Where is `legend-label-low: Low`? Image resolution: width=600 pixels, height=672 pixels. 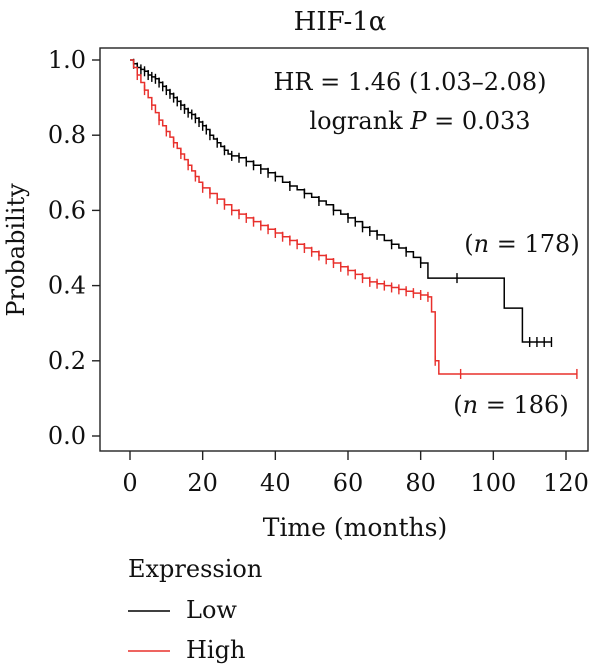
legend-label-low: Low is located at coordinates (211, 610).